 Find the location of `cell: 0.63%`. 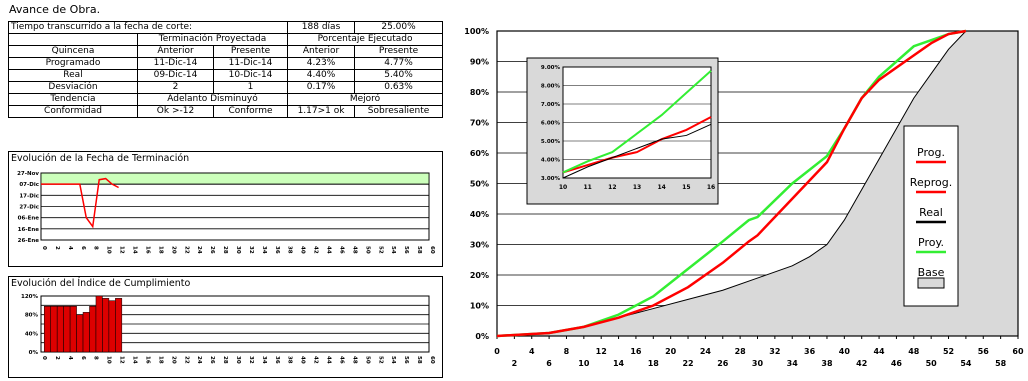

cell: 0.63% is located at coordinates (399, 87).